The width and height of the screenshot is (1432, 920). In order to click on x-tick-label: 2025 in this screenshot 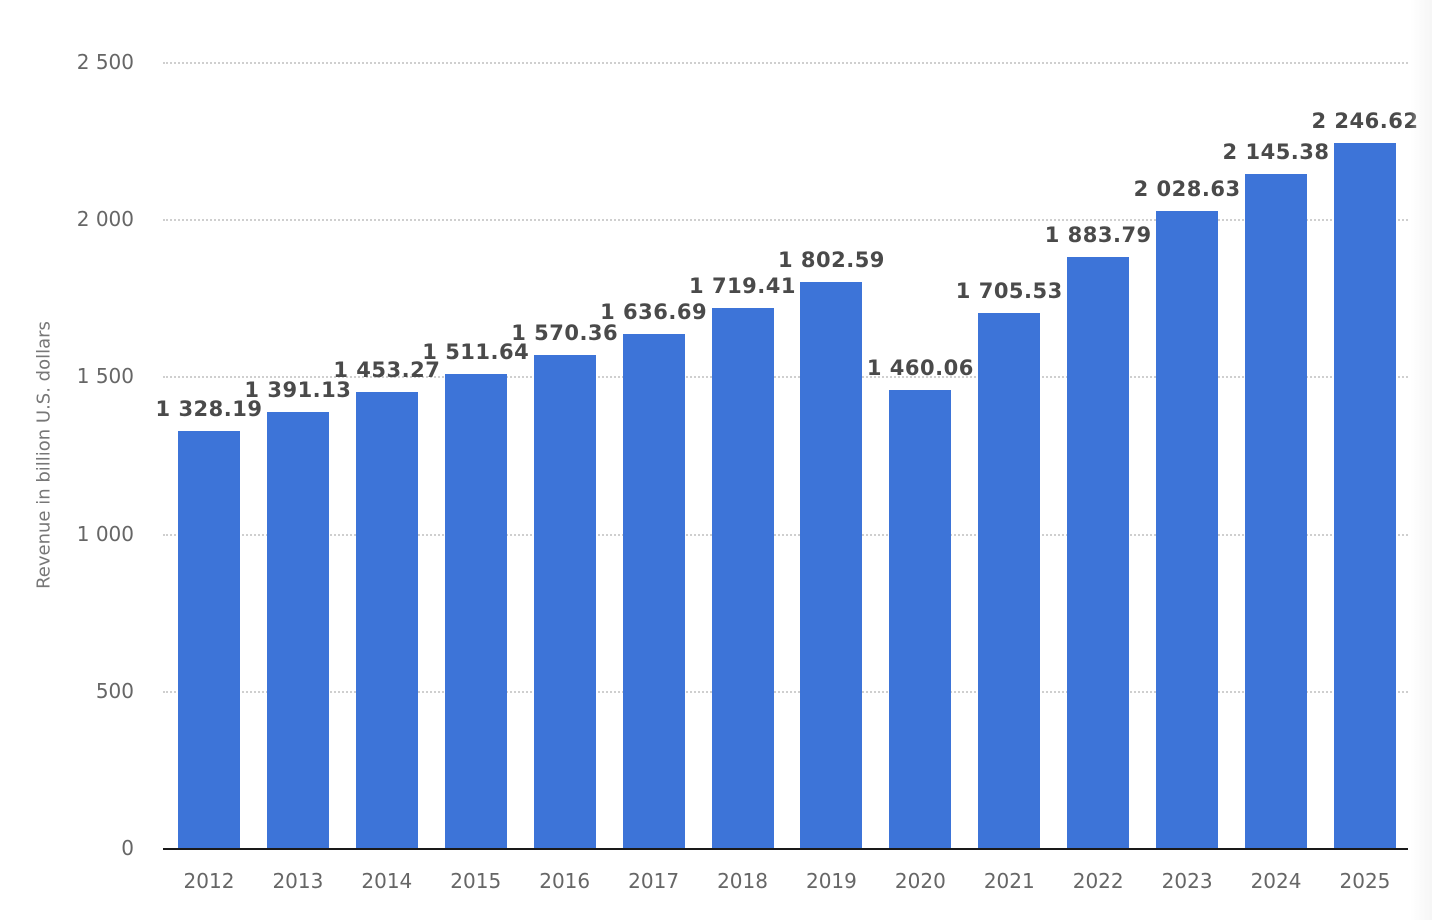, I will do `click(1365, 881)`.